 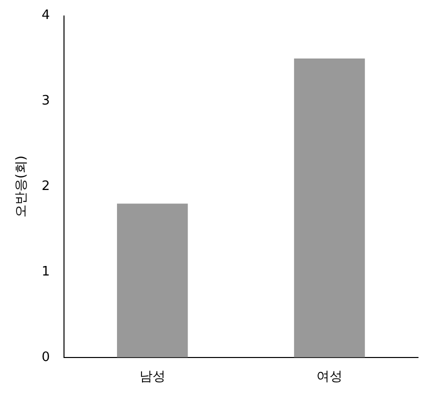 I want to click on y-tick-label: 1, so click(x=46, y=272).